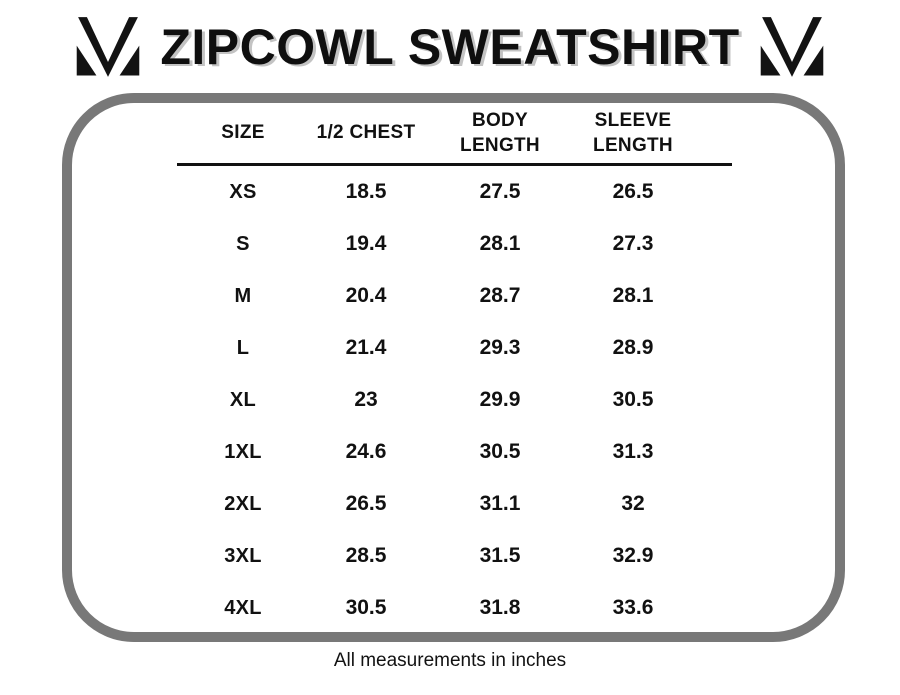 Image resolution: width=900 pixels, height=695 pixels. Describe the element at coordinates (500, 555) in the screenshot. I see `body-length-cell: 31.5` at that location.